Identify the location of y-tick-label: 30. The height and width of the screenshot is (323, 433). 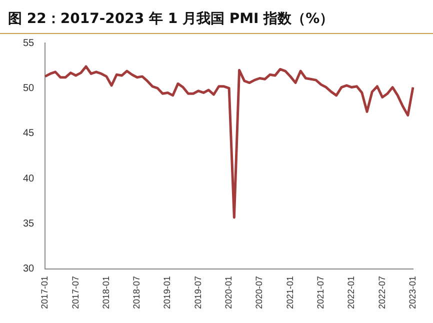
(29, 269).